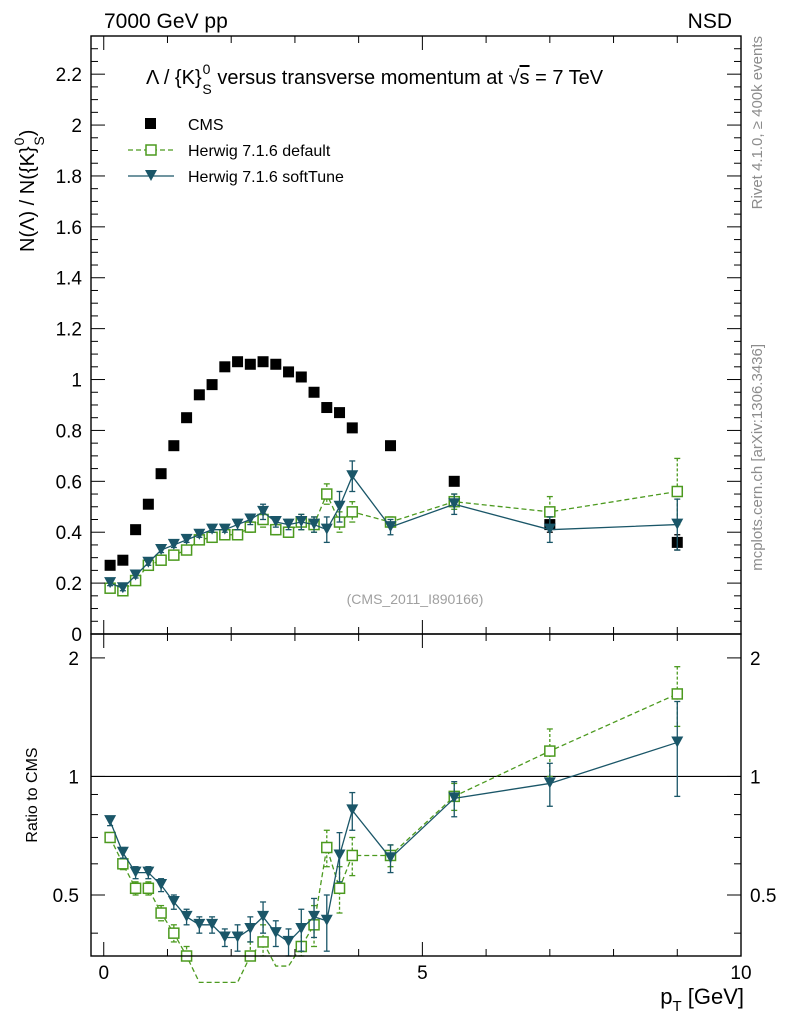 This screenshot has width=786, height=1024. What do you see at coordinates (69, 330) in the screenshot?
I see `main-ytick-label: 1.2` at bounding box center [69, 330].